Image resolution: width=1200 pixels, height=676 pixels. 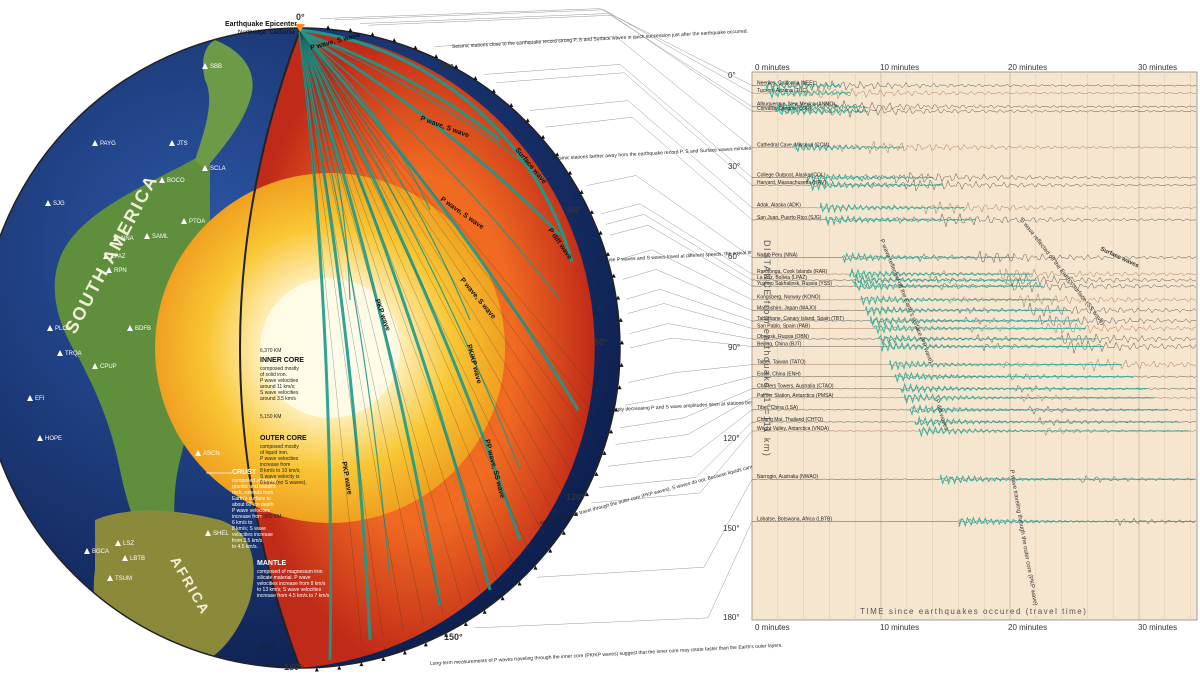 I want to click on seismogram-station-name: Adak, Alaska (ADK), so click(x=779, y=206).